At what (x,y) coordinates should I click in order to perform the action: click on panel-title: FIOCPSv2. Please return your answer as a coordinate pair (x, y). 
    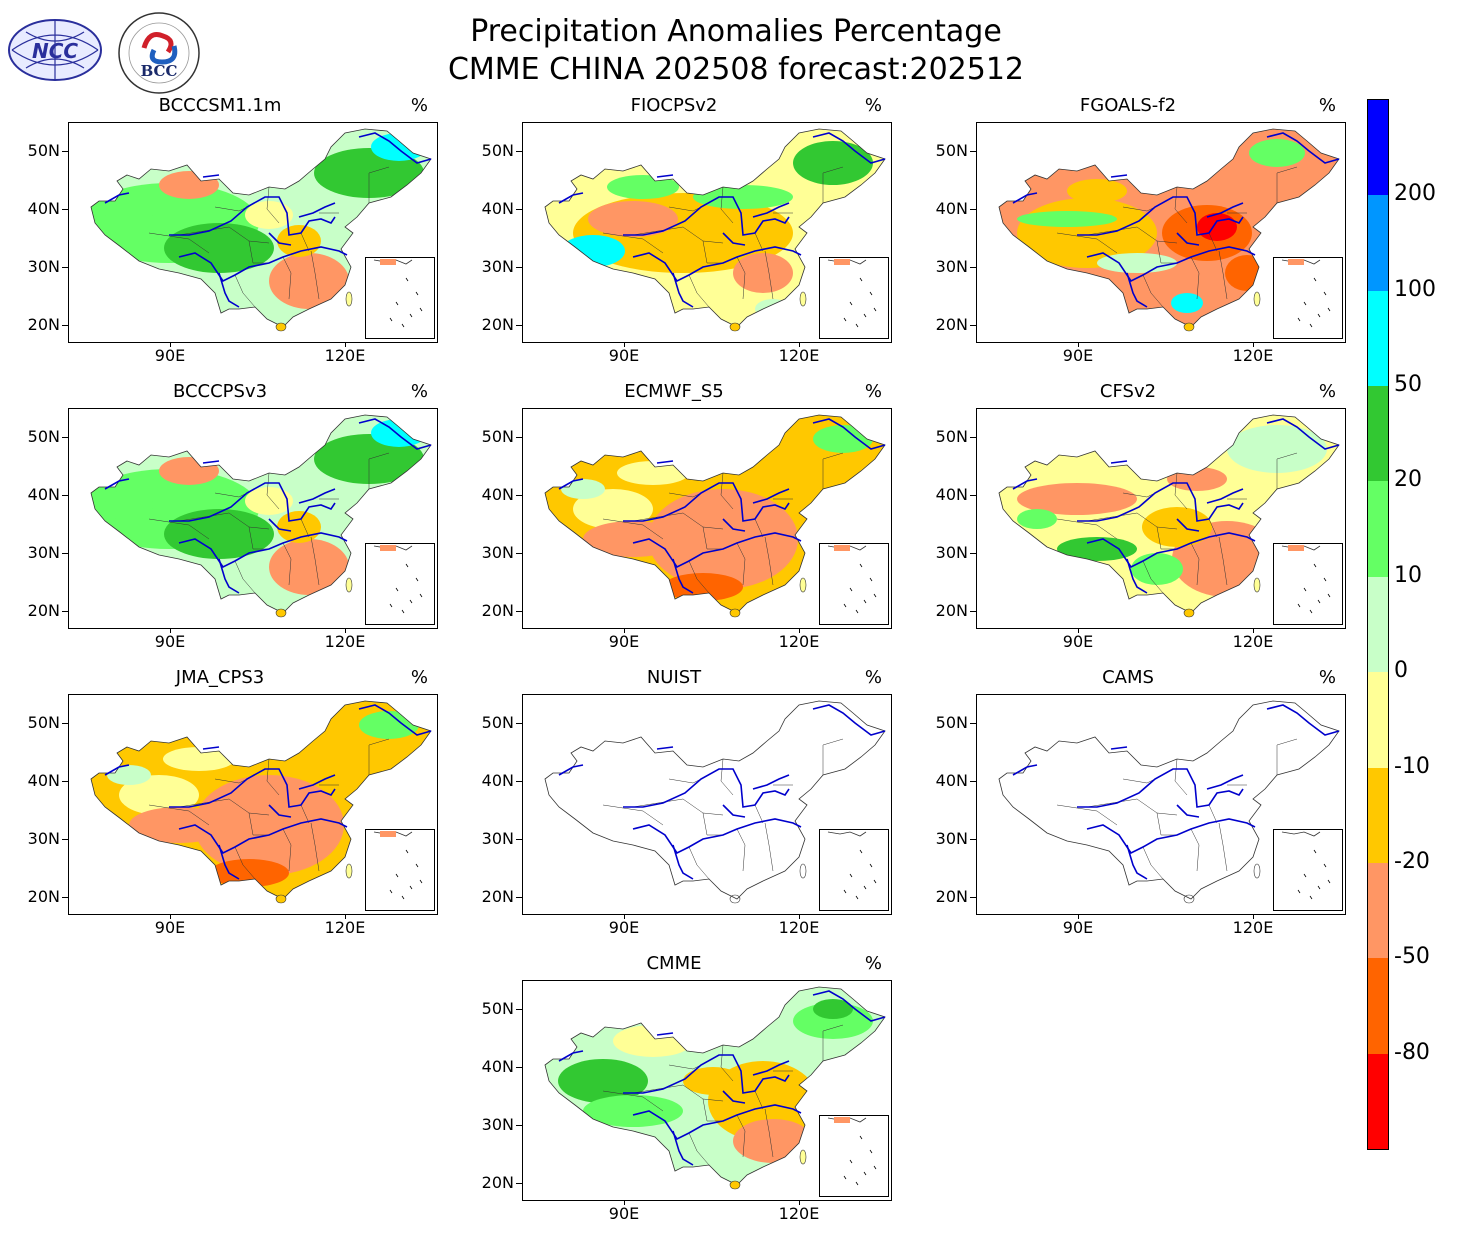
    Looking at the image, I should click on (674, 105).